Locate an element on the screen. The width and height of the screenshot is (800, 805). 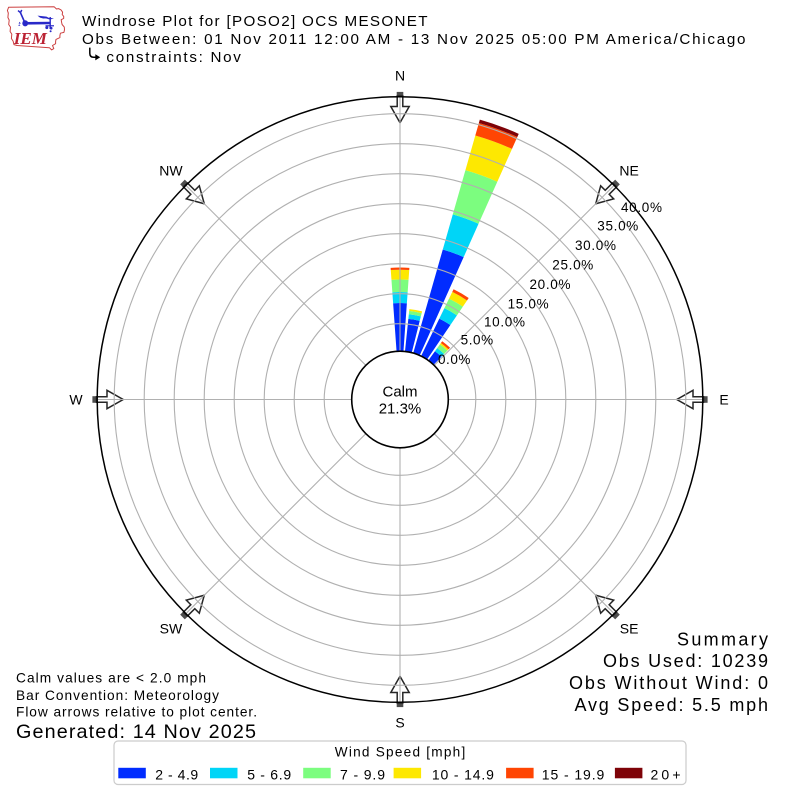
svg-text: W is located at coordinates (76, 400).